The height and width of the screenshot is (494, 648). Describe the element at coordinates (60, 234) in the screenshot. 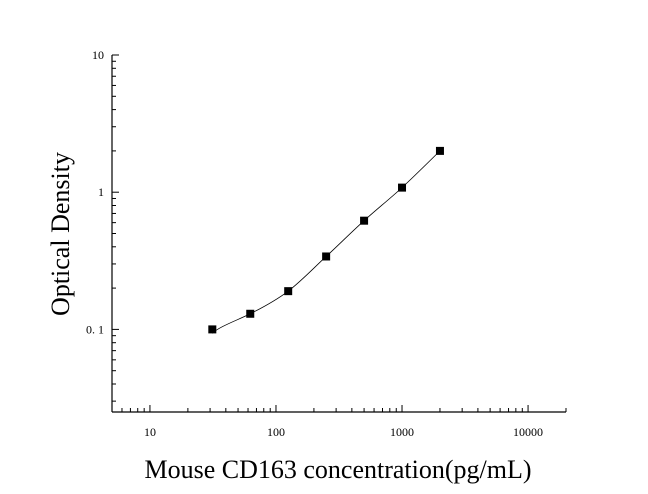

I see `y-axis-title: Optical Density` at that location.